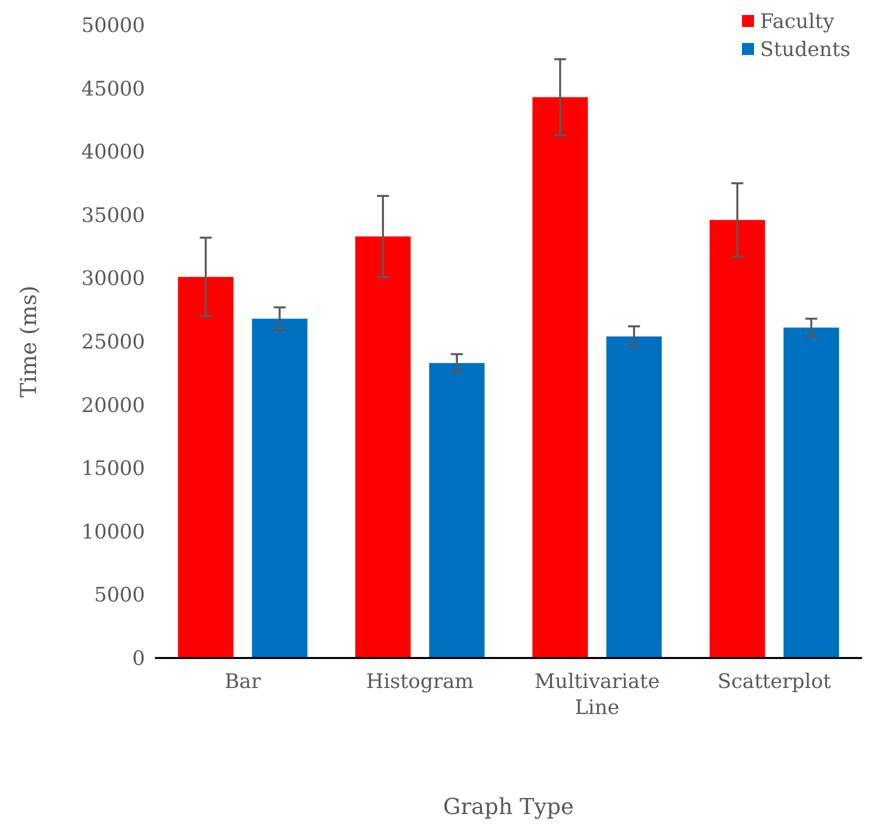 The image size is (880, 834). I want to click on y-tick-label: 5000, so click(119, 594).